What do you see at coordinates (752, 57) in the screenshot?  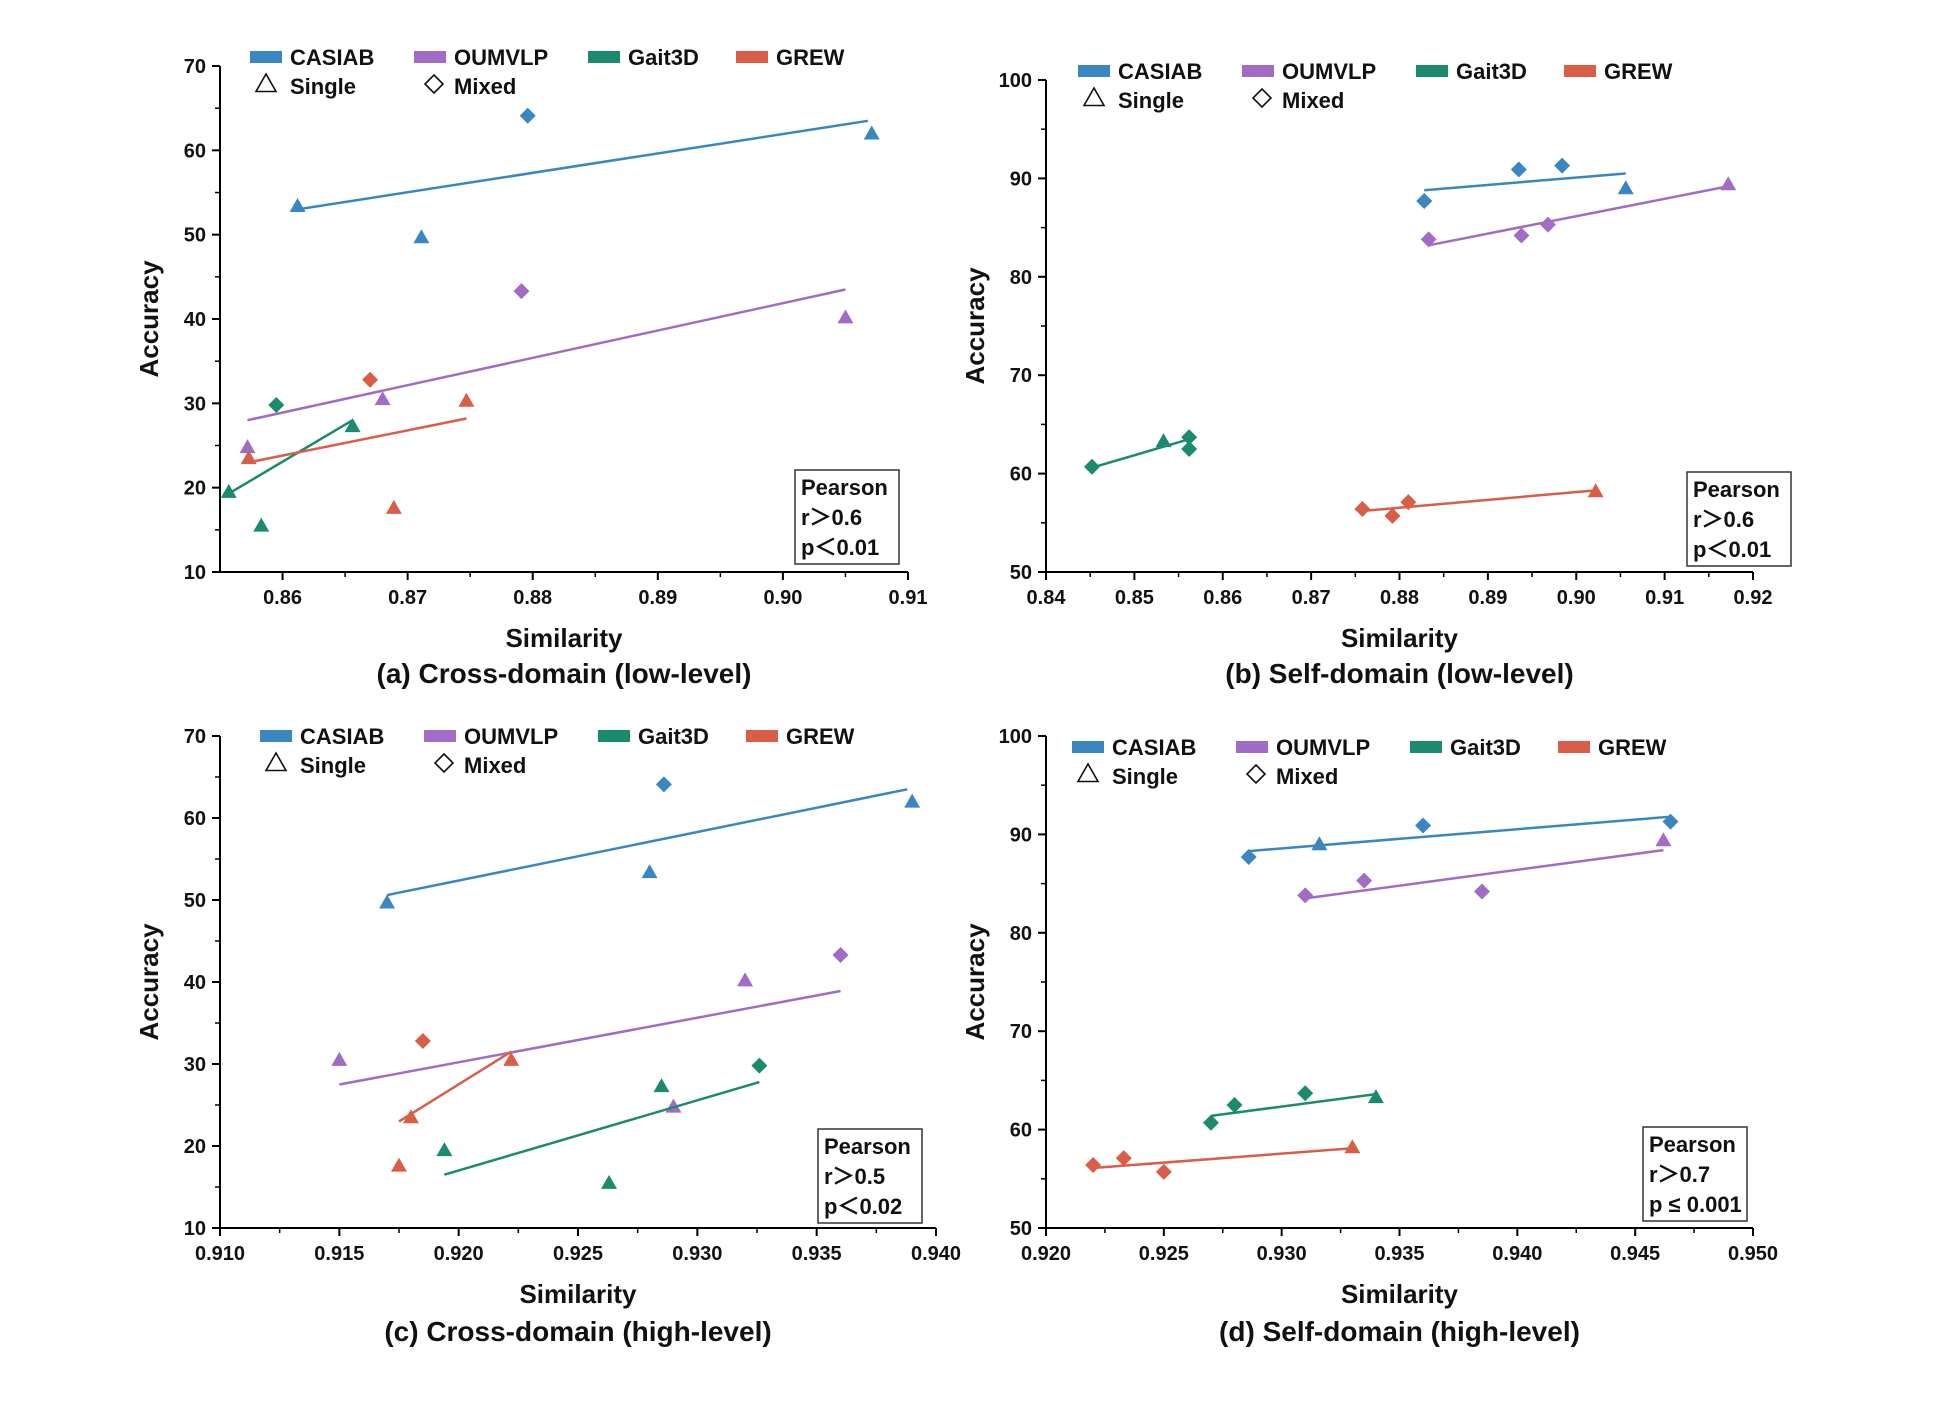 I see `legend-swatch-grew` at bounding box center [752, 57].